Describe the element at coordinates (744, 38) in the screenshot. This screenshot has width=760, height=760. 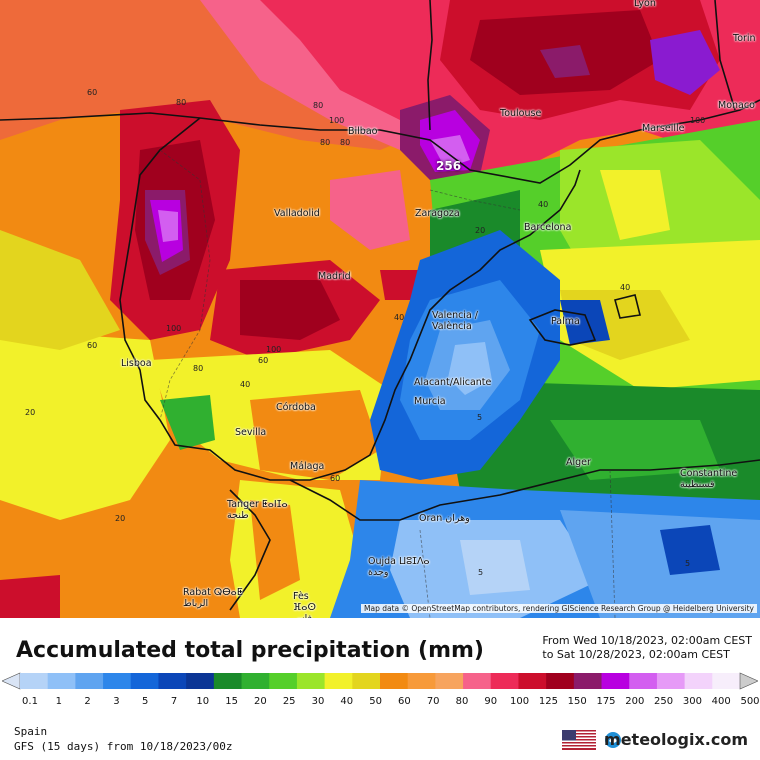
I see `city-label-torin: Torin` at that location.